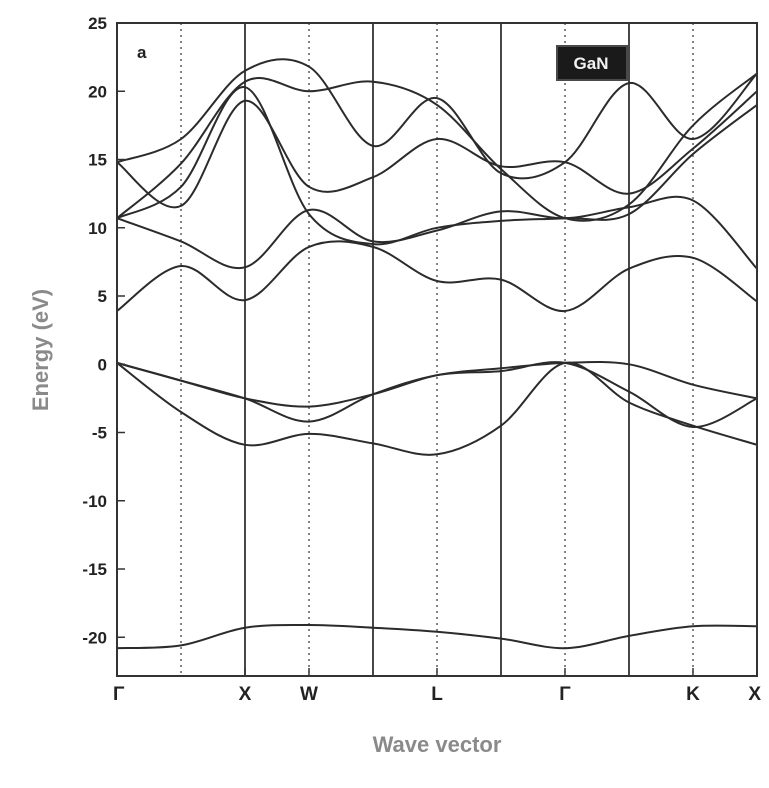  What do you see at coordinates (97, 91) in the screenshot?
I see `y-tick-label-1: 20` at bounding box center [97, 91].